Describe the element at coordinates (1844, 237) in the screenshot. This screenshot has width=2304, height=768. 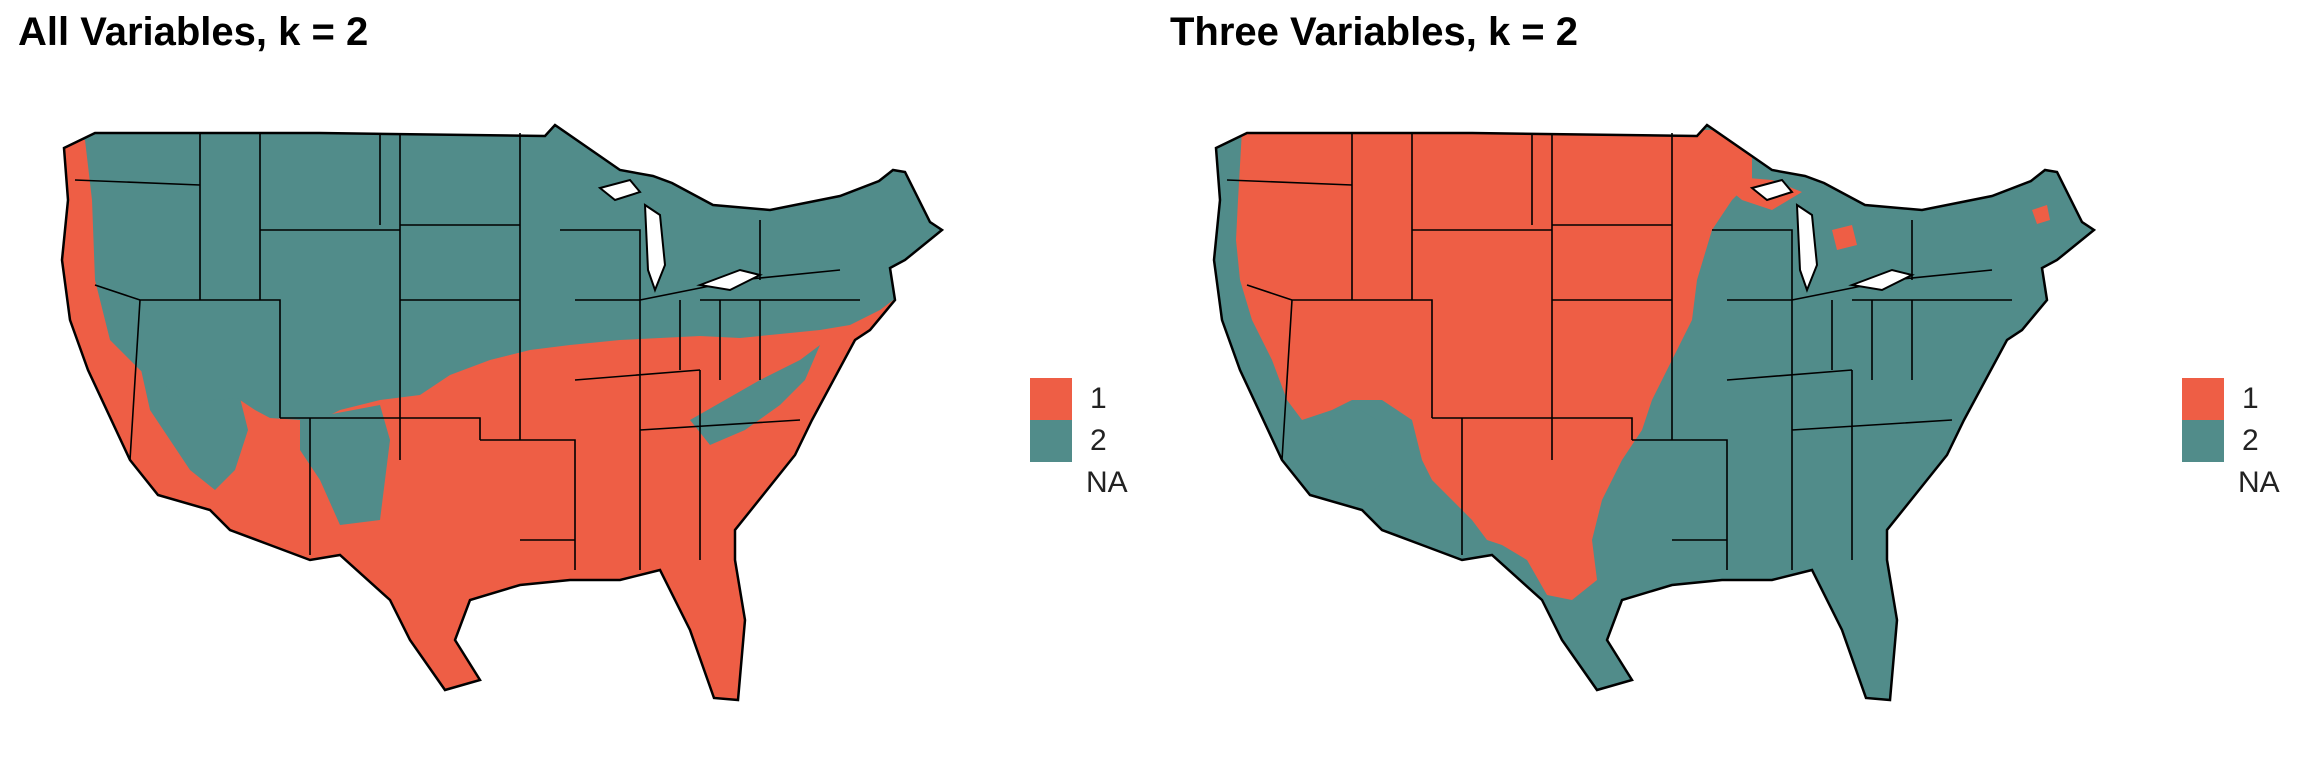
I see `cluster-1-michigan-spot` at that location.